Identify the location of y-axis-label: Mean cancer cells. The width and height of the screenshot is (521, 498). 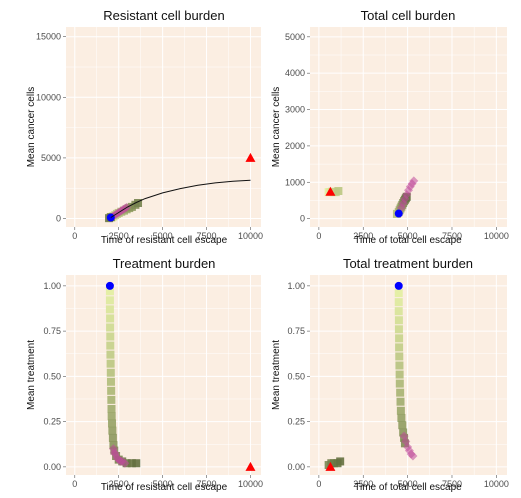
(276, 127).